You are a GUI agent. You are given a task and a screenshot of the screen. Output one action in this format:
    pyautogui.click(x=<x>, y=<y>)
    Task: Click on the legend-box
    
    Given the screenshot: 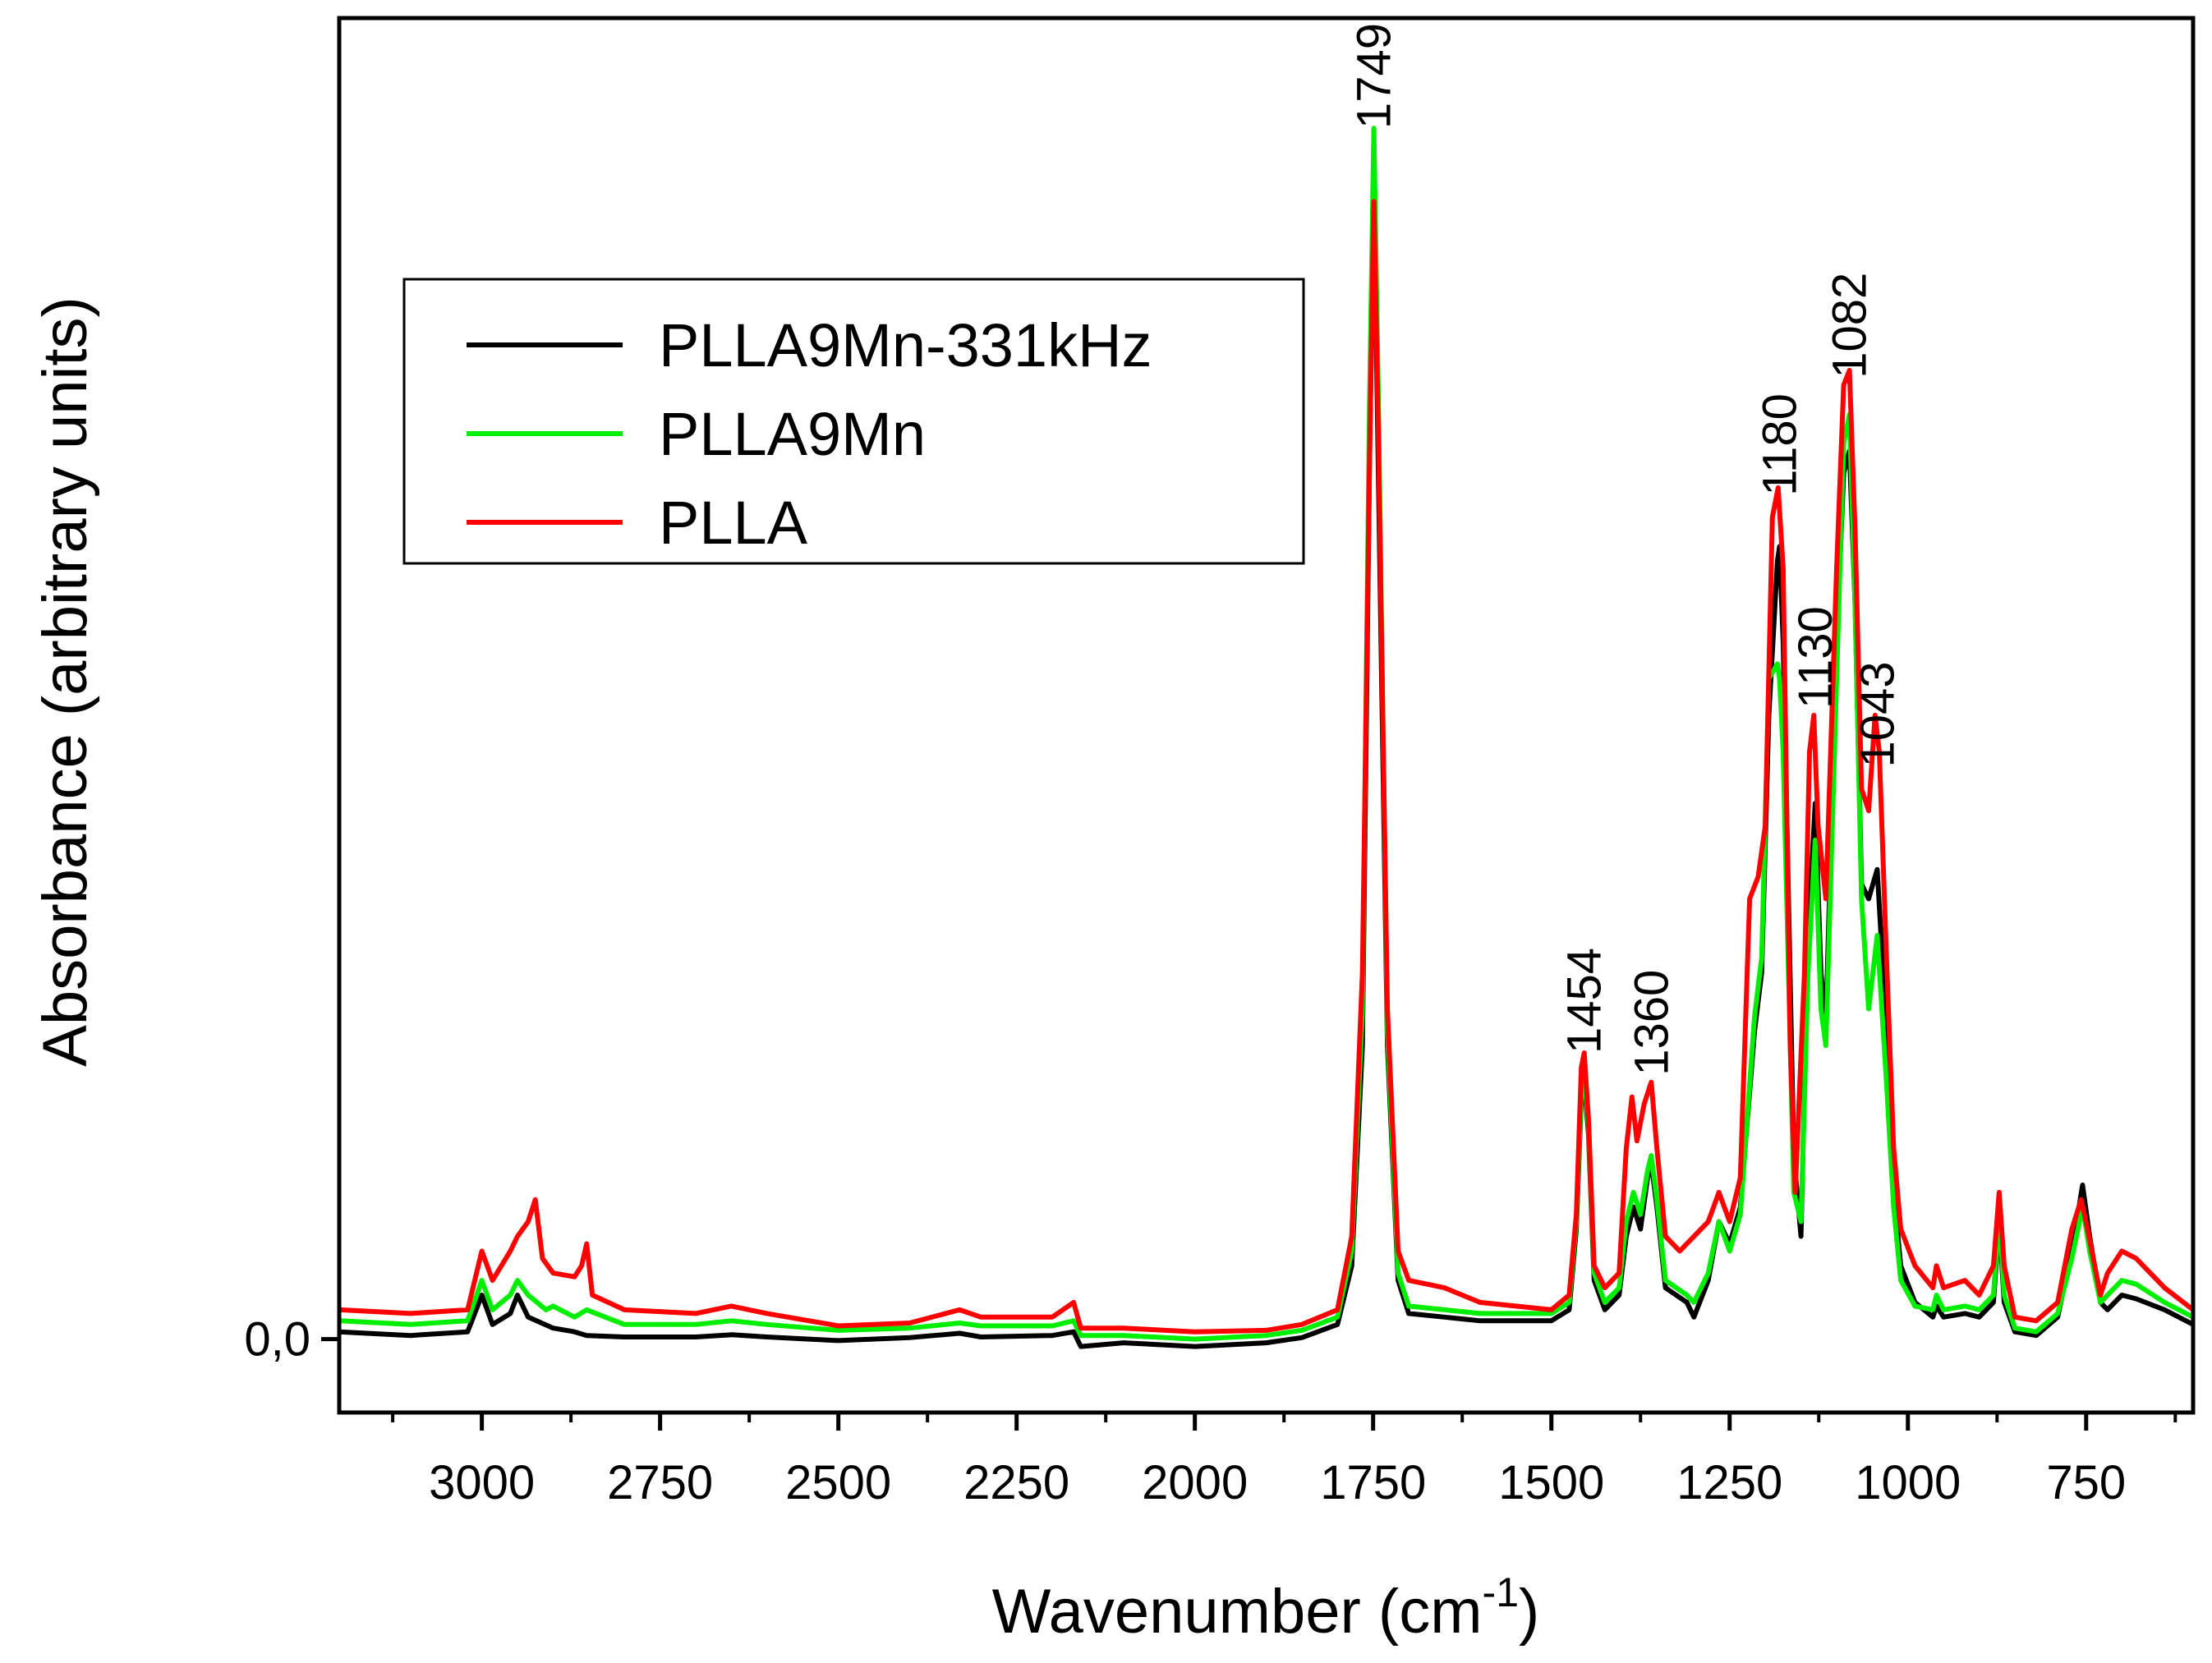 What is the action you would take?
    pyautogui.click(x=853, y=422)
    